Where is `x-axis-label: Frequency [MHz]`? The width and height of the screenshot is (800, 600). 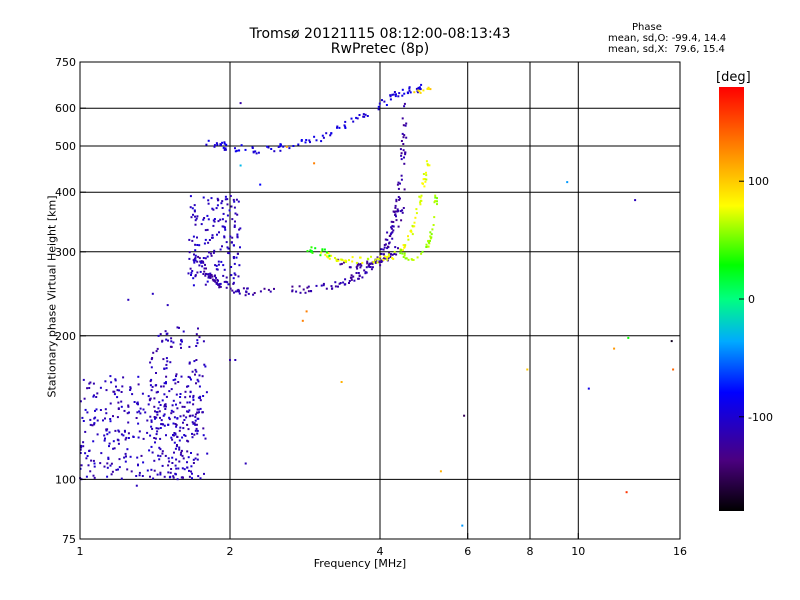 x-axis-label: Frequency [MHz] is located at coordinates (360, 563).